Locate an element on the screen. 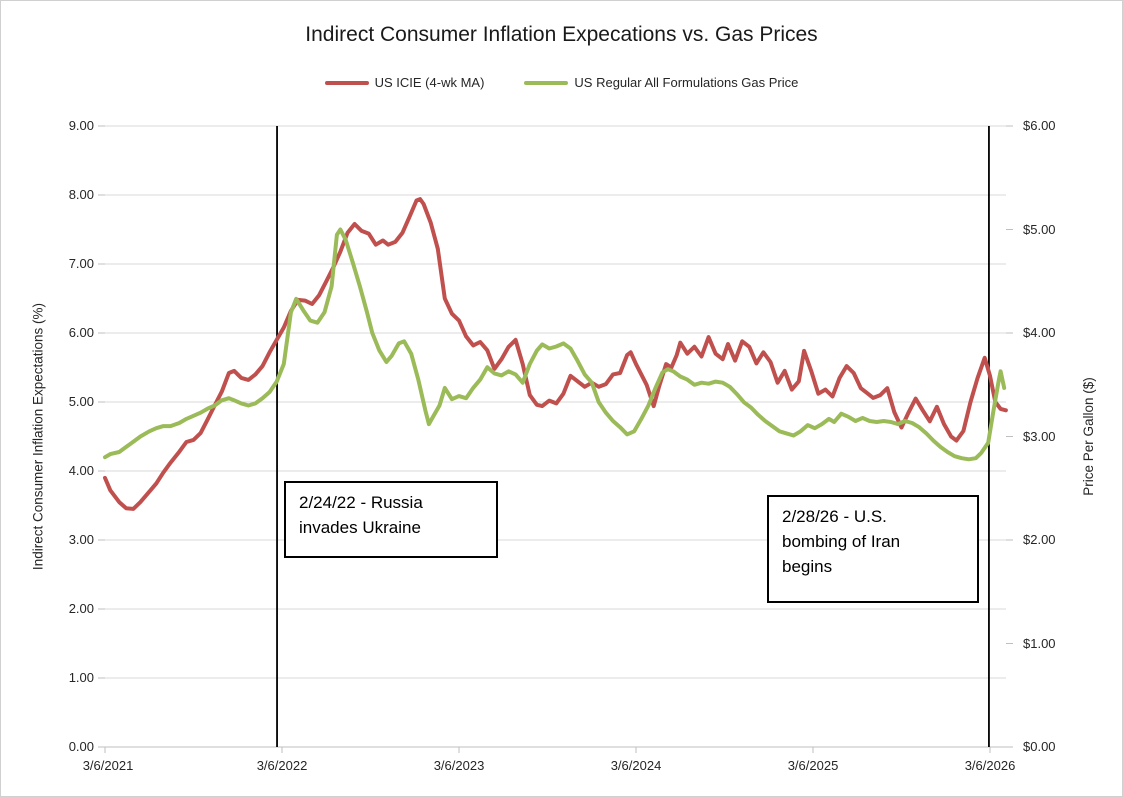 The height and width of the screenshot is (797, 1123). right-tick-6: $6.00 is located at coordinates (1039, 125).